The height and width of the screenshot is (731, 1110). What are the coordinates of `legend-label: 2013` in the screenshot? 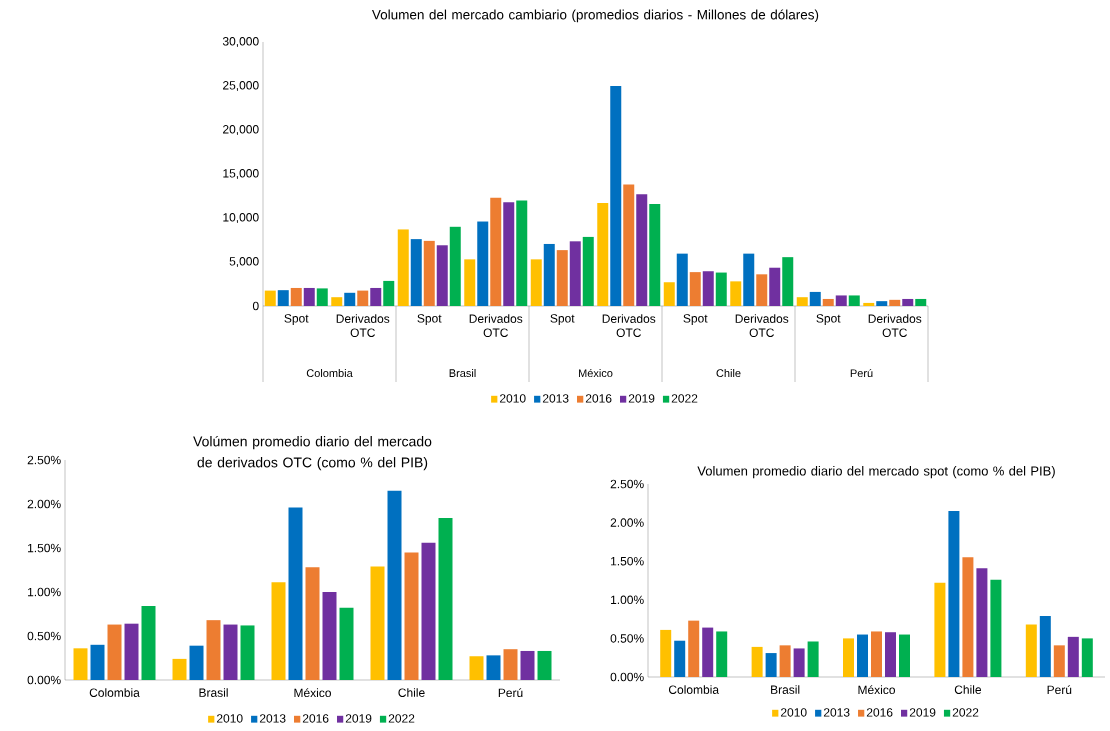 It's located at (836, 712).